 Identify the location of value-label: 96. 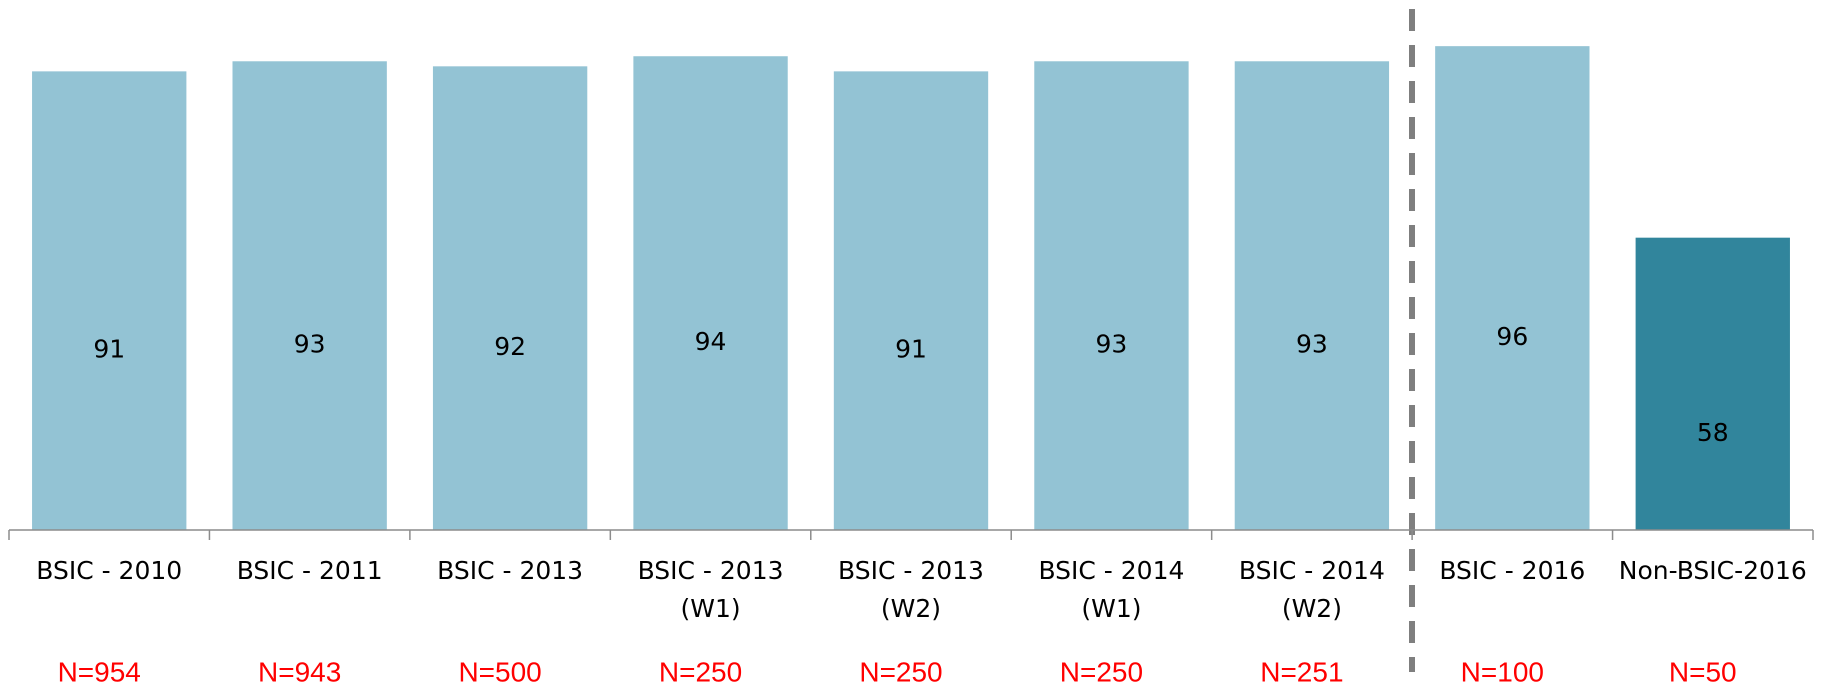
(1512, 336).